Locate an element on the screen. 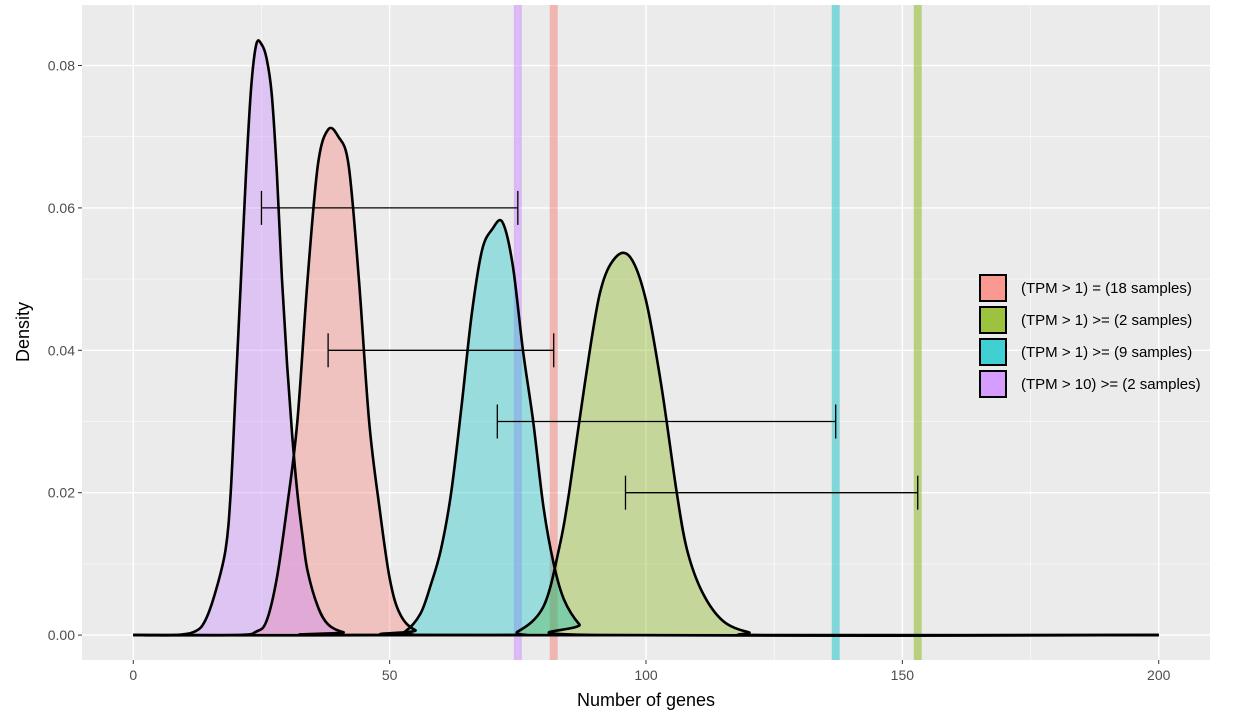 The width and height of the screenshot is (1241, 712). x-tick-label: 50 is located at coordinates (390, 675).